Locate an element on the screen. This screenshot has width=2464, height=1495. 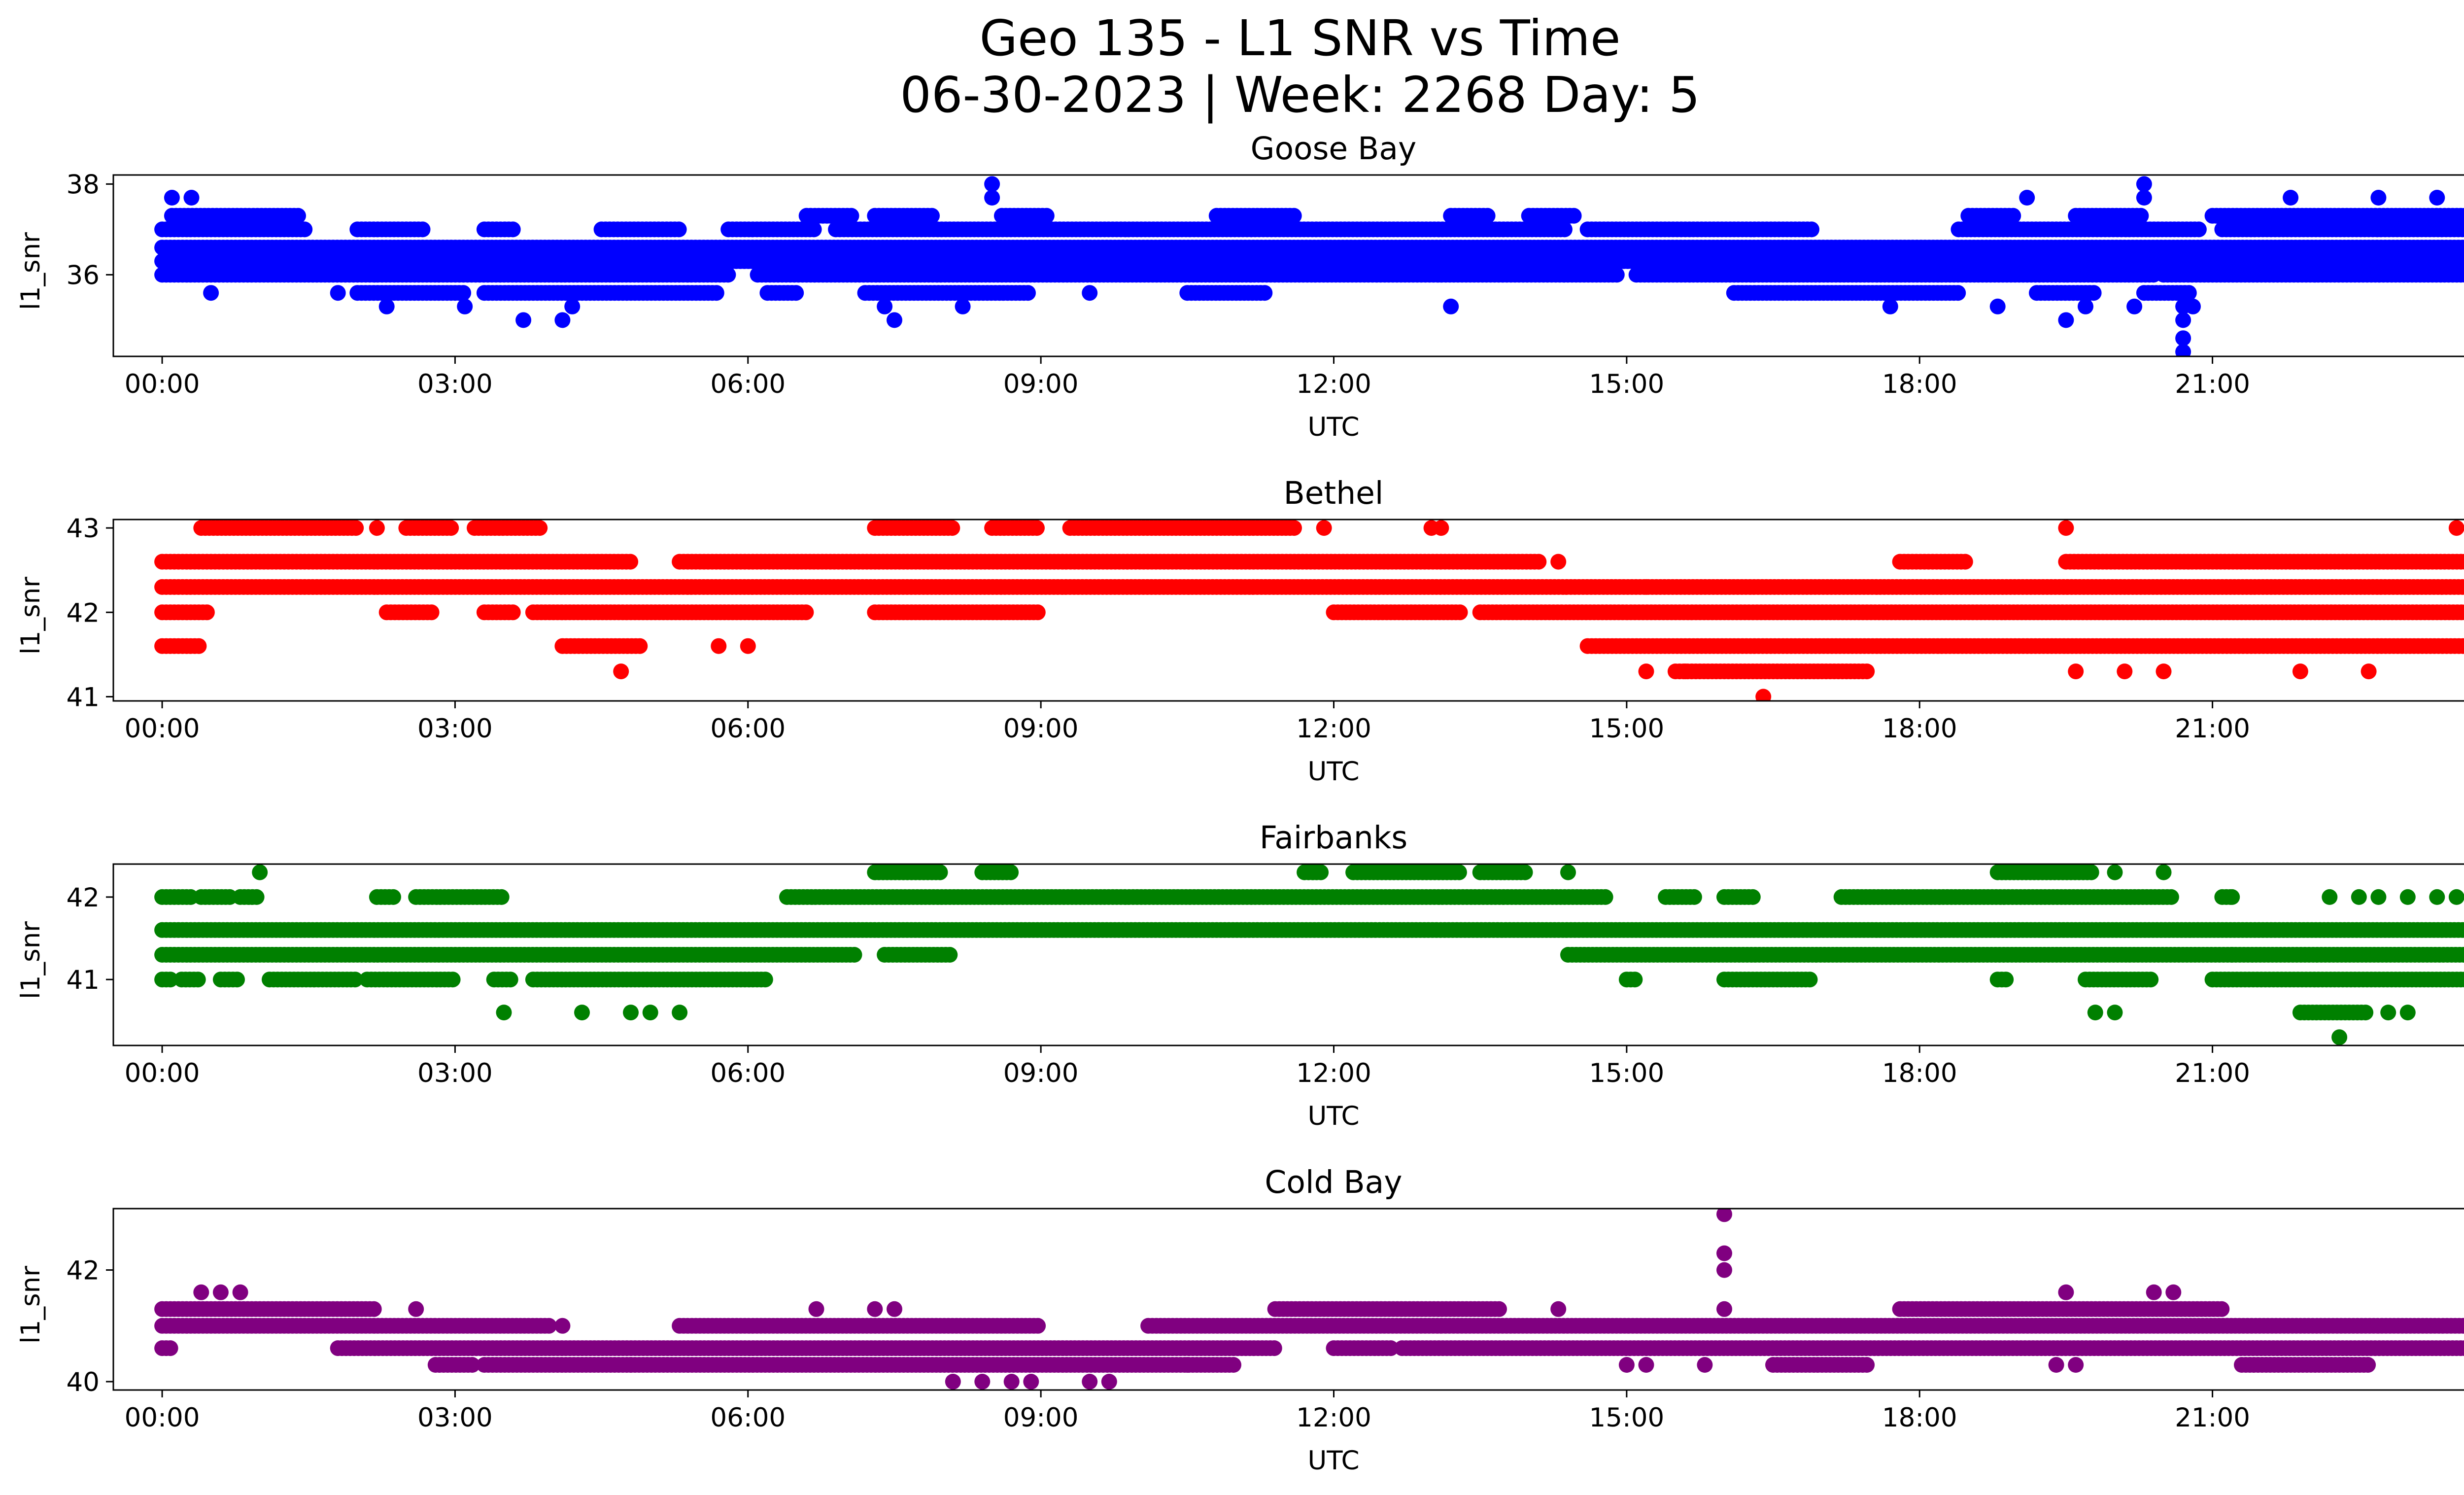
x-tick-label: 21:00 is located at coordinates (2212, 729).